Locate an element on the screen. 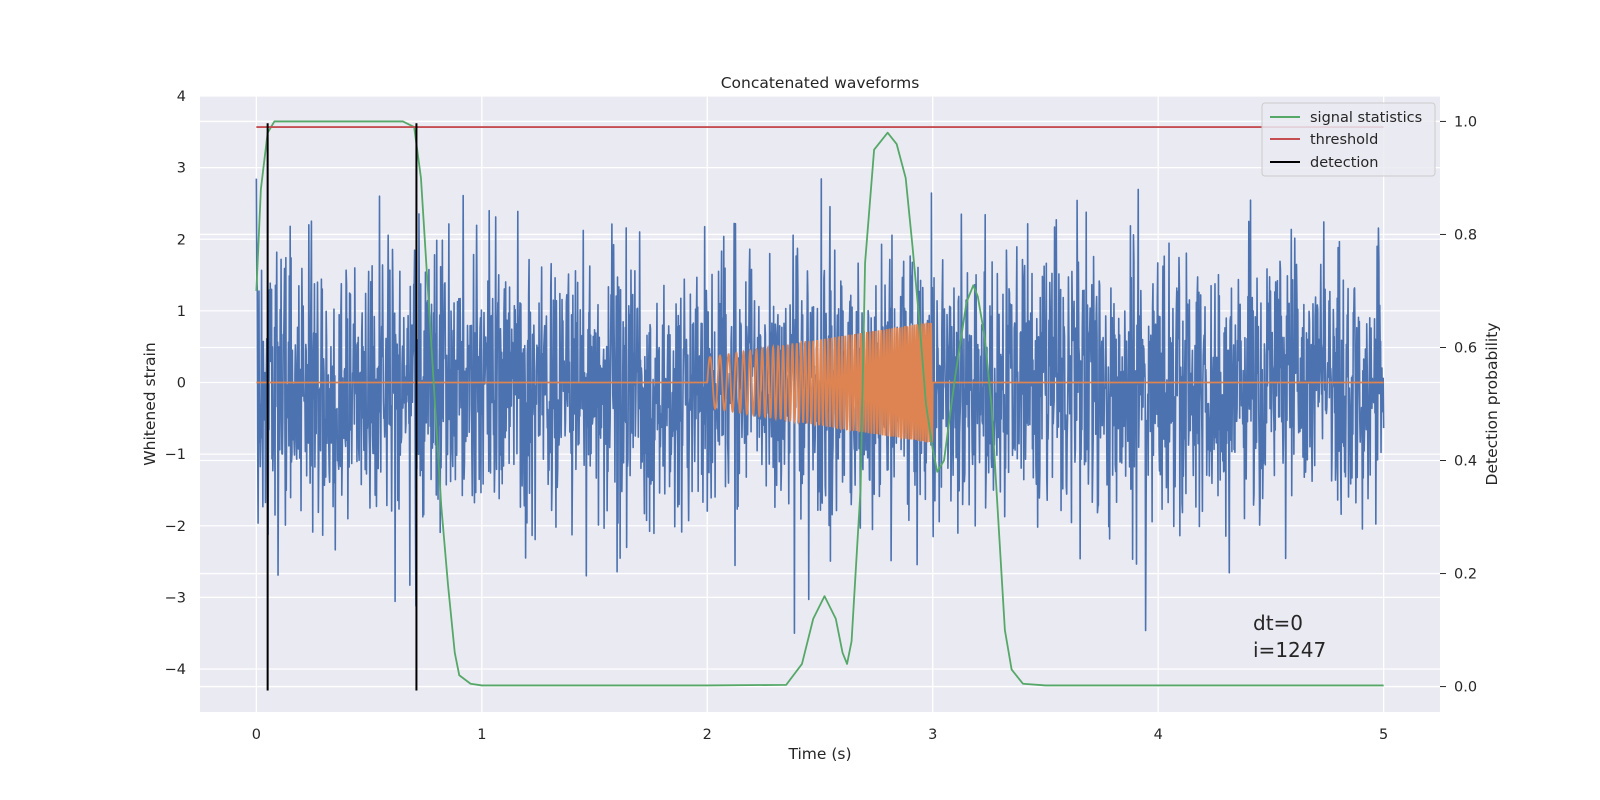 The width and height of the screenshot is (1600, 800). y-right-tick-label: 0.4 is located at coordinates (1465, 462).